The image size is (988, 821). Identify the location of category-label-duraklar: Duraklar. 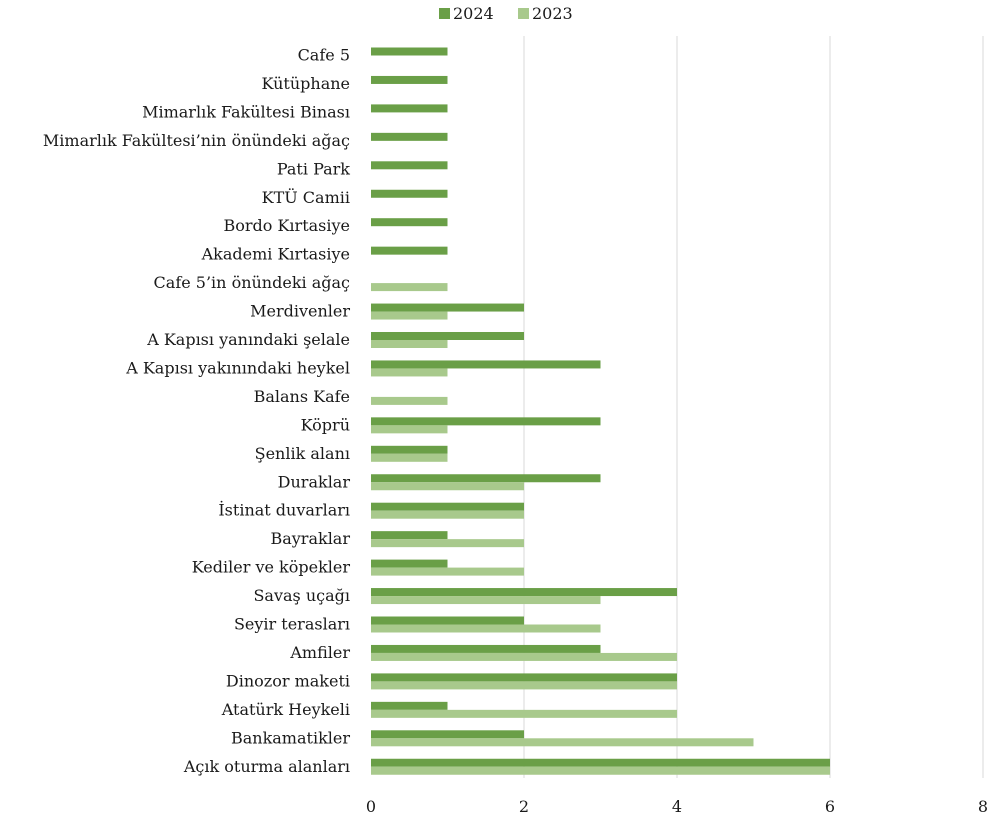
(314, 481).